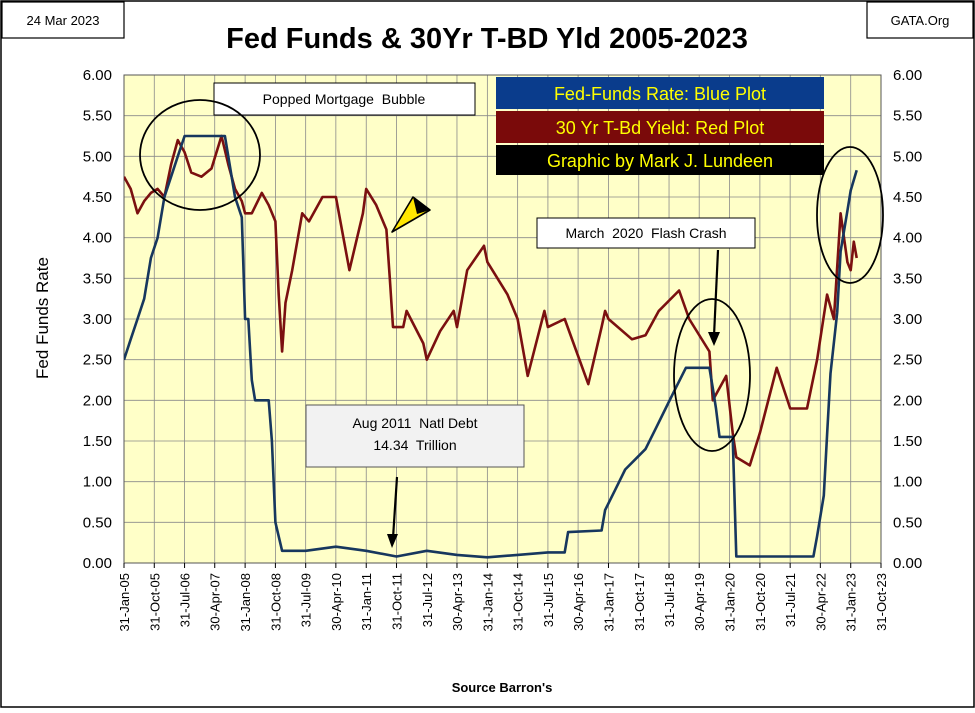 Image resolution: width=975 pixels, height=713 pixels. I want to click on date-label: 24 Mar 2023, so click(63, 20).